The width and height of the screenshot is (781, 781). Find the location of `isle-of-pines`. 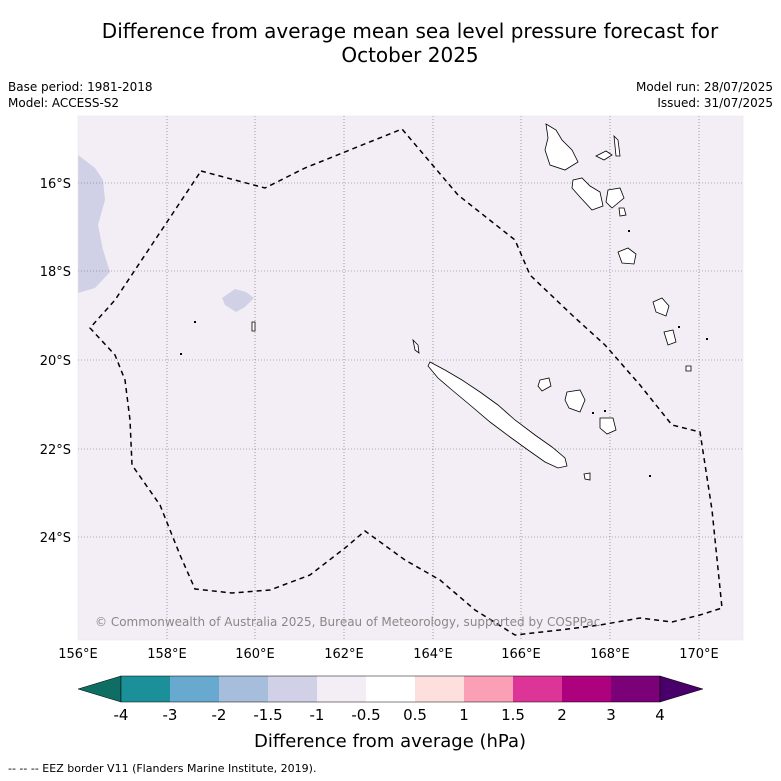

isle-of-pines is located at coordinates (587, 476).